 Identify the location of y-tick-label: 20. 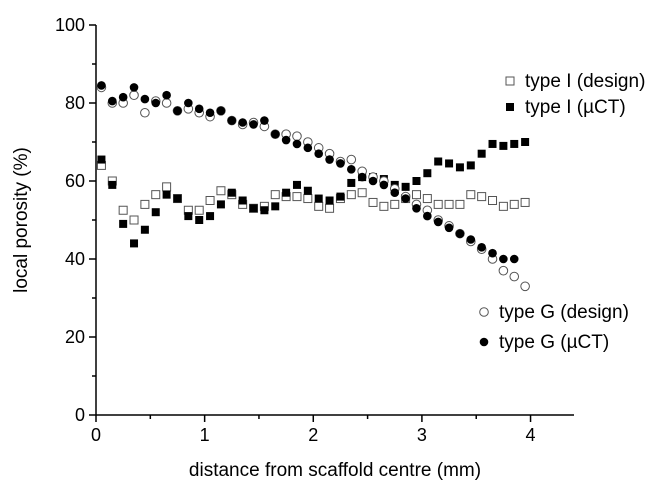
(75, 337).